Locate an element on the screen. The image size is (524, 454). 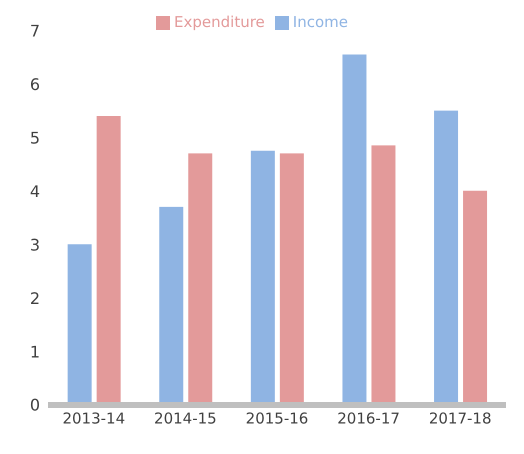
legend-label: Expenditure is located at coordinates (219, 22).